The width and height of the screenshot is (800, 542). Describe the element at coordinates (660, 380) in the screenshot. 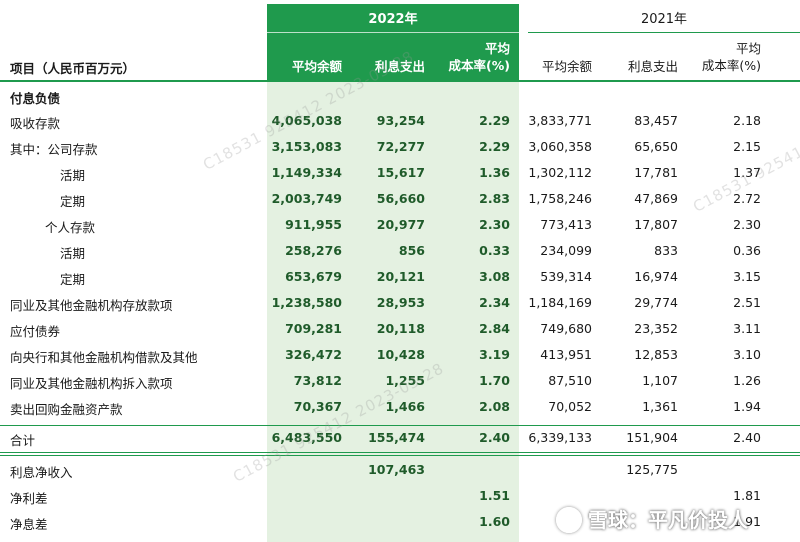

I see `cell: 1,107` at that location.